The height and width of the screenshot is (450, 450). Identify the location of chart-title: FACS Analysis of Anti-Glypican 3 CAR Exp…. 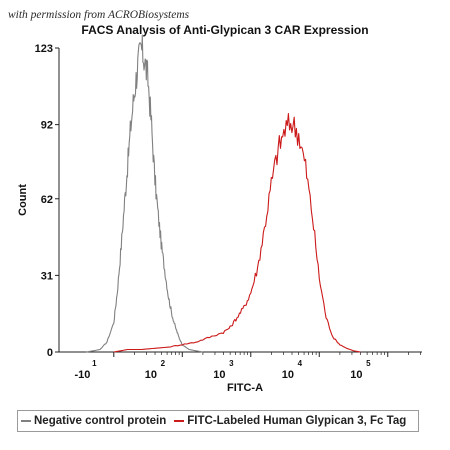
(225, 30).